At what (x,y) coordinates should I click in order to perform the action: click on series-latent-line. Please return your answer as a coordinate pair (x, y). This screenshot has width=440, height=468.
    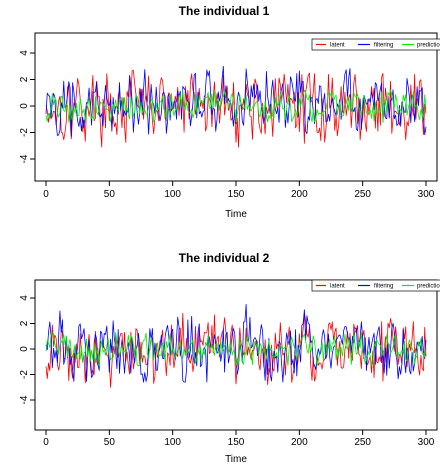
    Looking at the image, I should click on (236, 109).